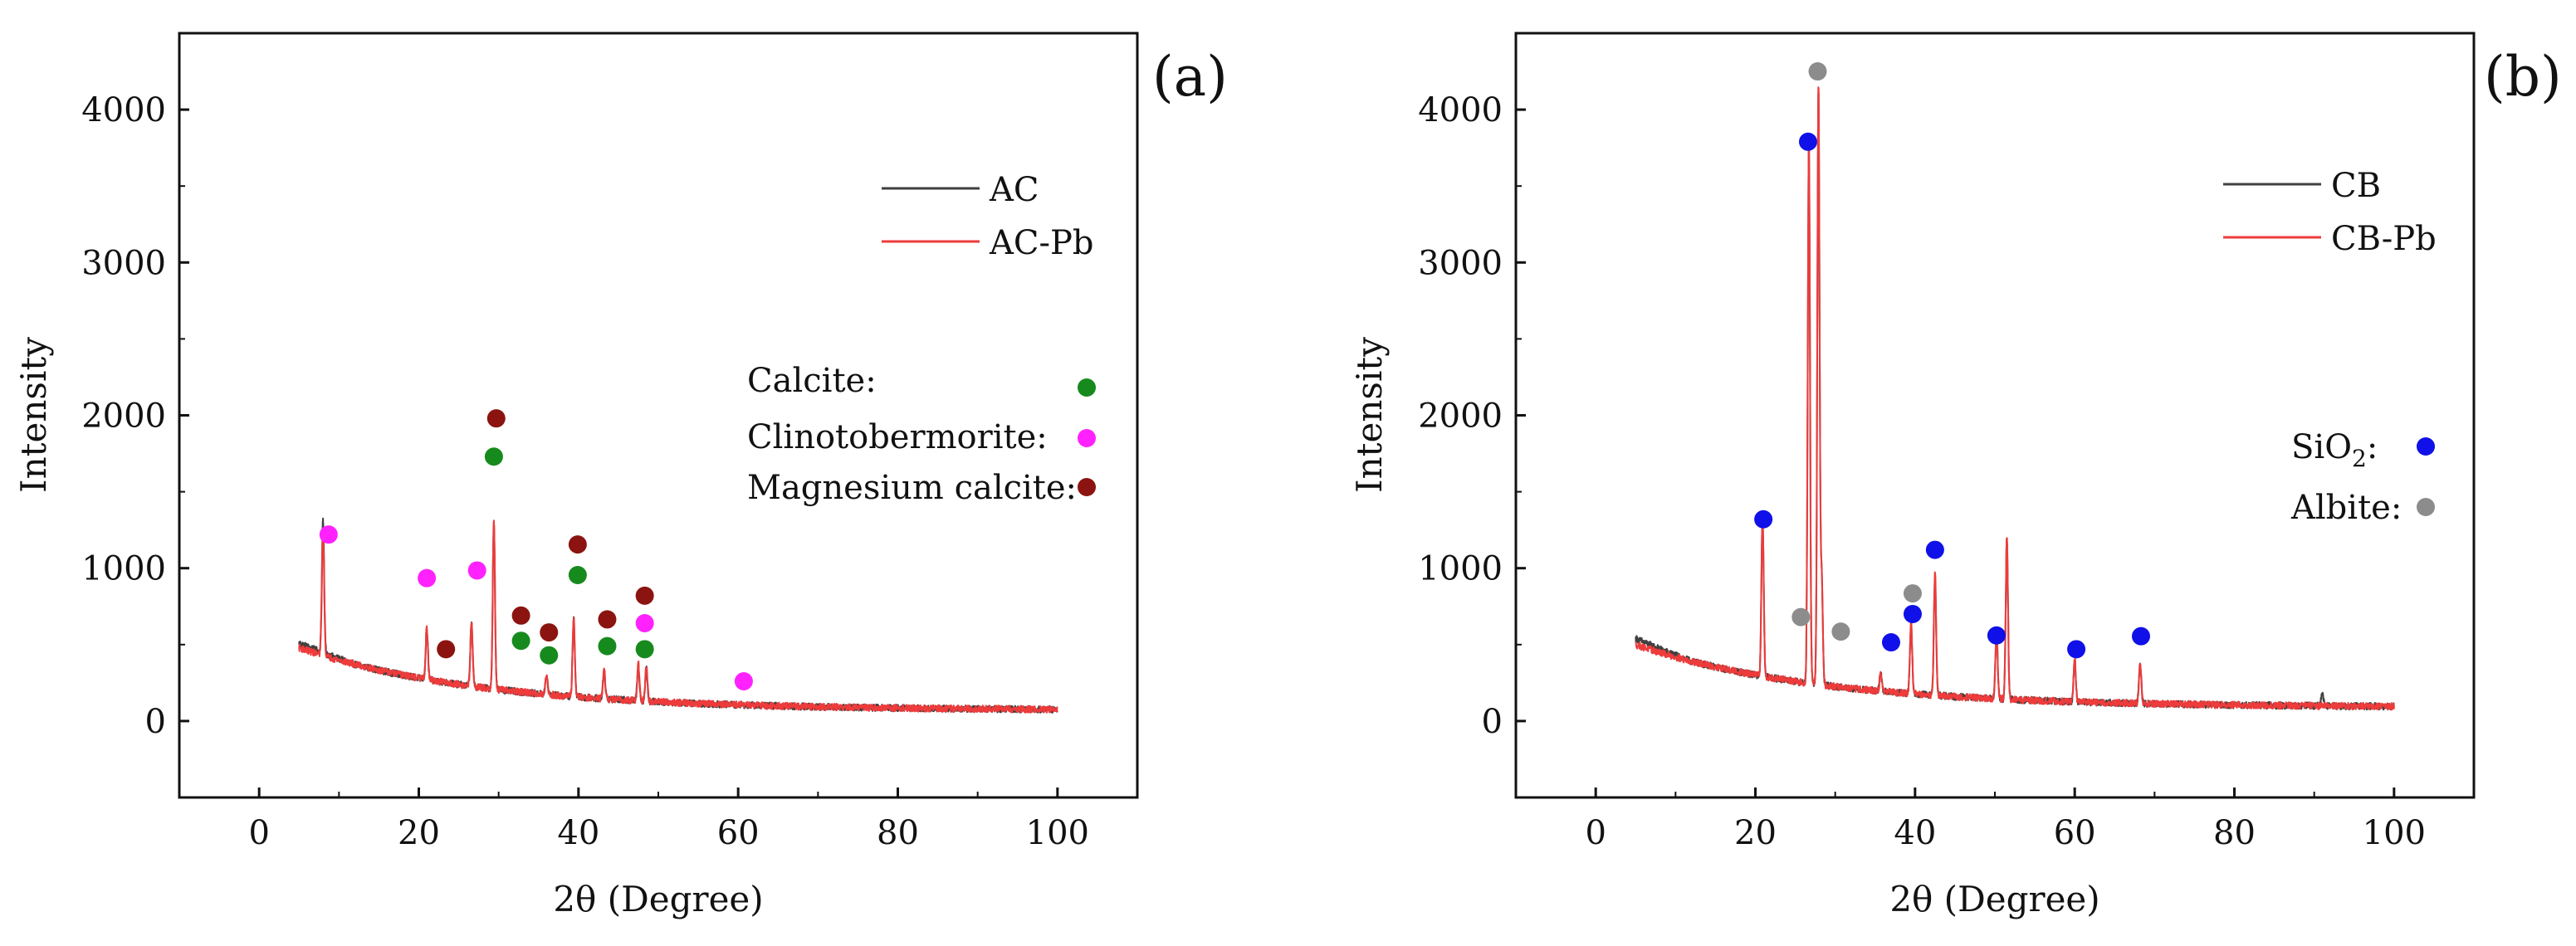  What do you see at coordinates (2330, 212) in the screenshot?
I see `panel-b-legend: CB CB-Pb` at bounding box center [2330, 212].